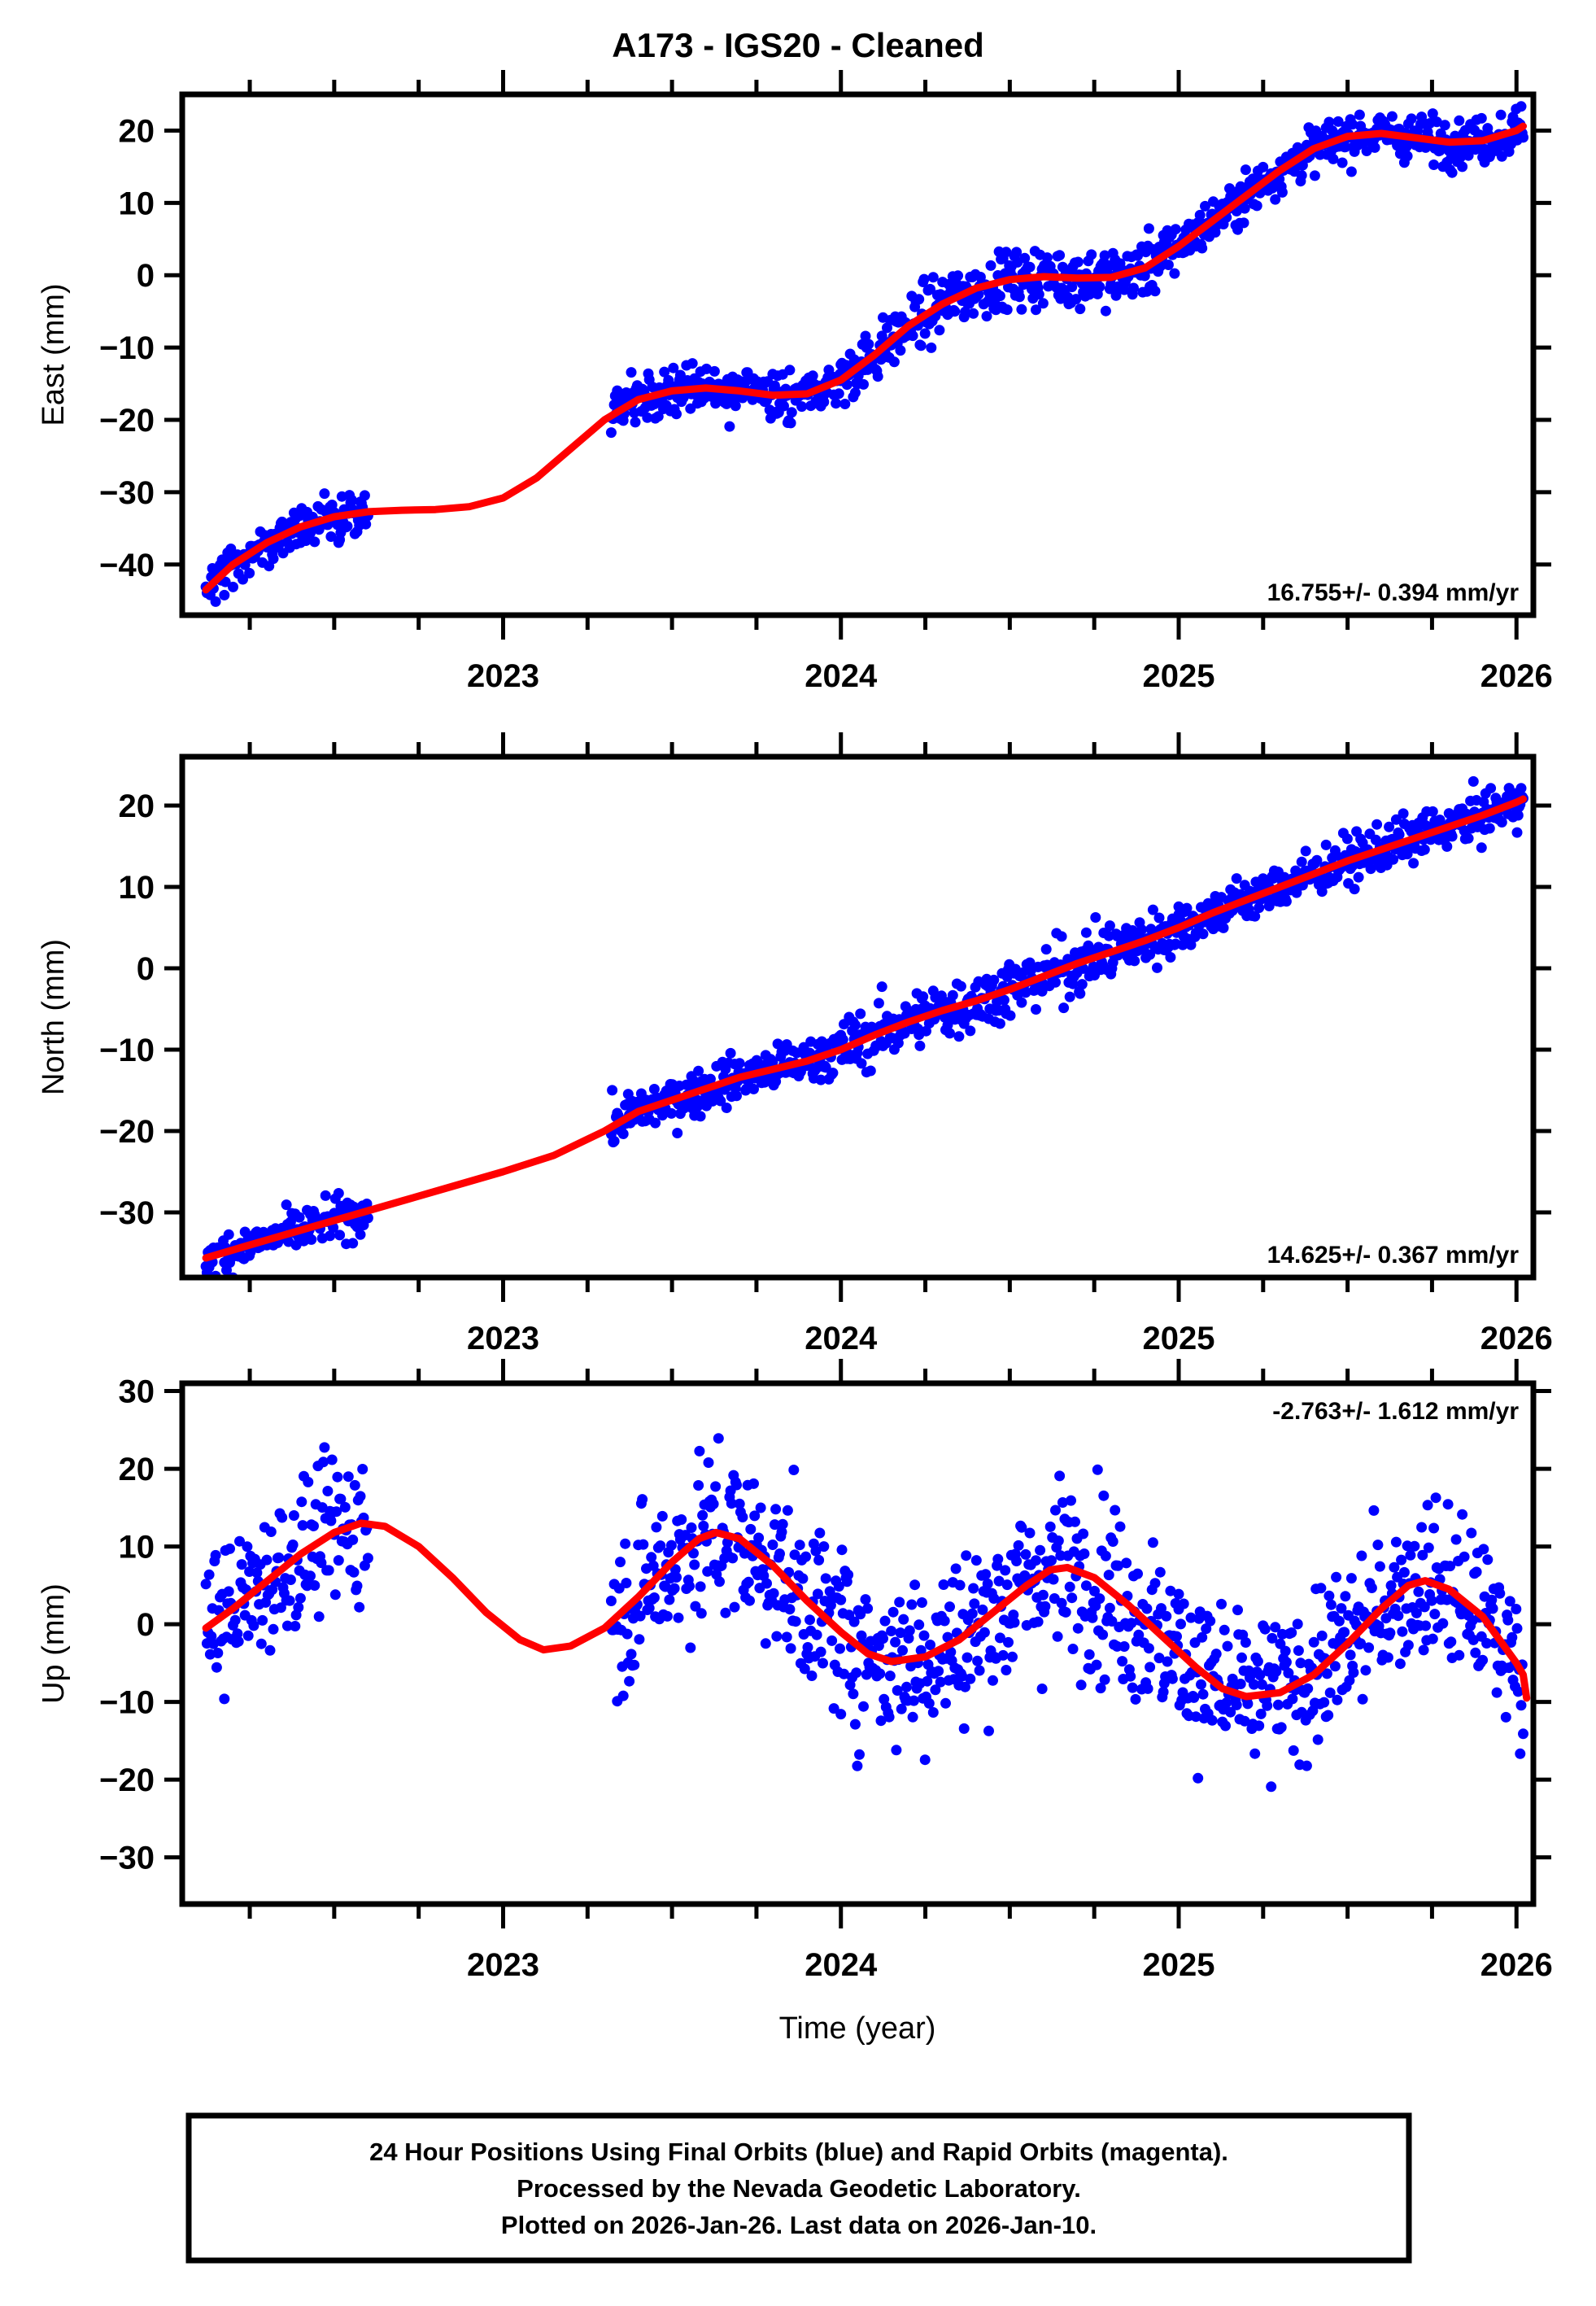 The image size is (1596, 2306). What do you see at coordinates (857, 2028) in the screenshot?
I see `x-axis-label: Time (year)` at bounding box center [857, 2028].